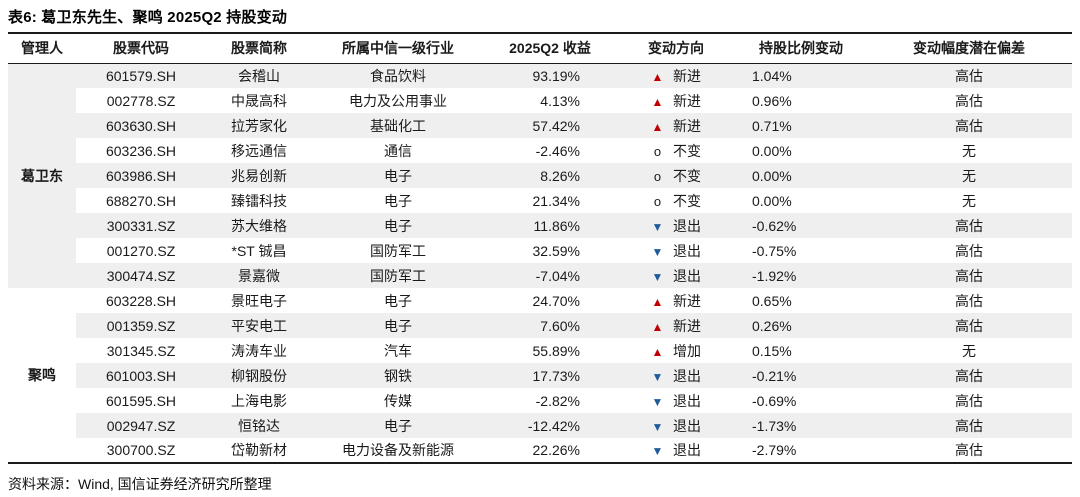 The height and width of the screenshot is (497, 1080). Describe the element at coordinates (801, 225) in the screenshot. I see `holding-change-cell: -0.62%` at that location.